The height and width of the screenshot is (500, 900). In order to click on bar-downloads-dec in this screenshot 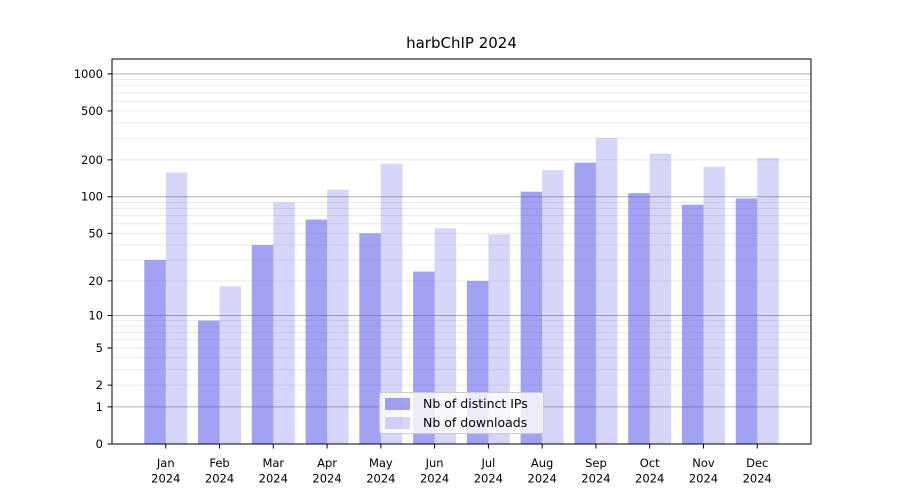, I will do `click(768, 301)`.